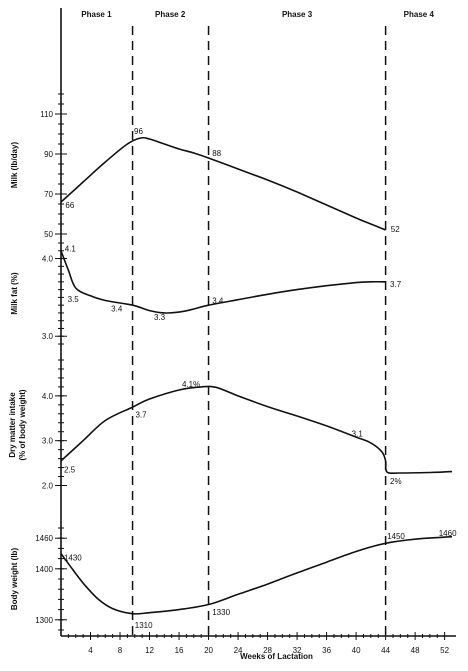  What do you see at coordinates (356, 650) in the screenshot?
I see `x-tick-label: 40` at bounding box center [356, 650].